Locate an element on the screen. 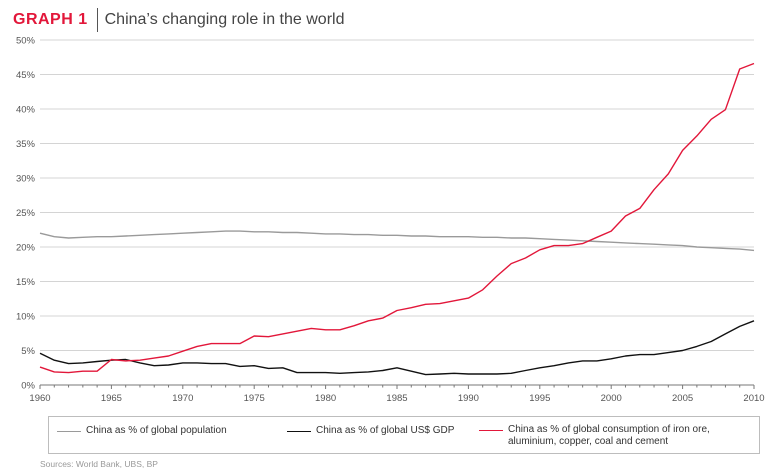  series-line-population is located at coordinates (397, 241).